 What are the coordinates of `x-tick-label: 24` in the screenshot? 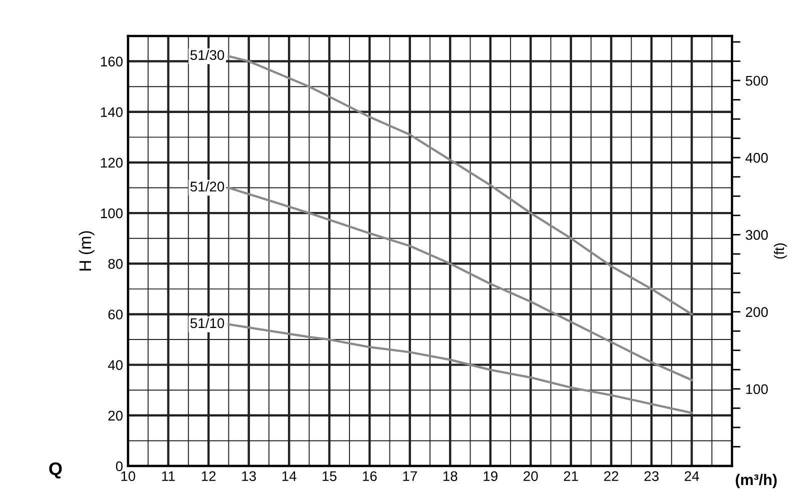 It's located at (692, 476).